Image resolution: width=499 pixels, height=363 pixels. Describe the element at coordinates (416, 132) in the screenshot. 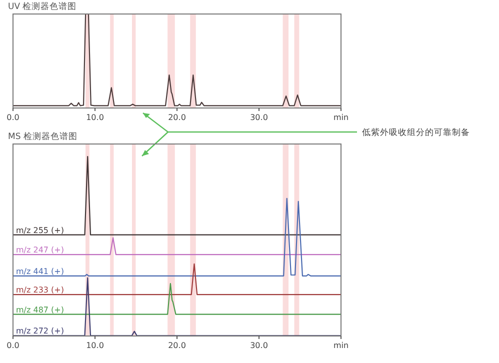

I see `text: 低紫外吸收组分的可靠制备` at that location.